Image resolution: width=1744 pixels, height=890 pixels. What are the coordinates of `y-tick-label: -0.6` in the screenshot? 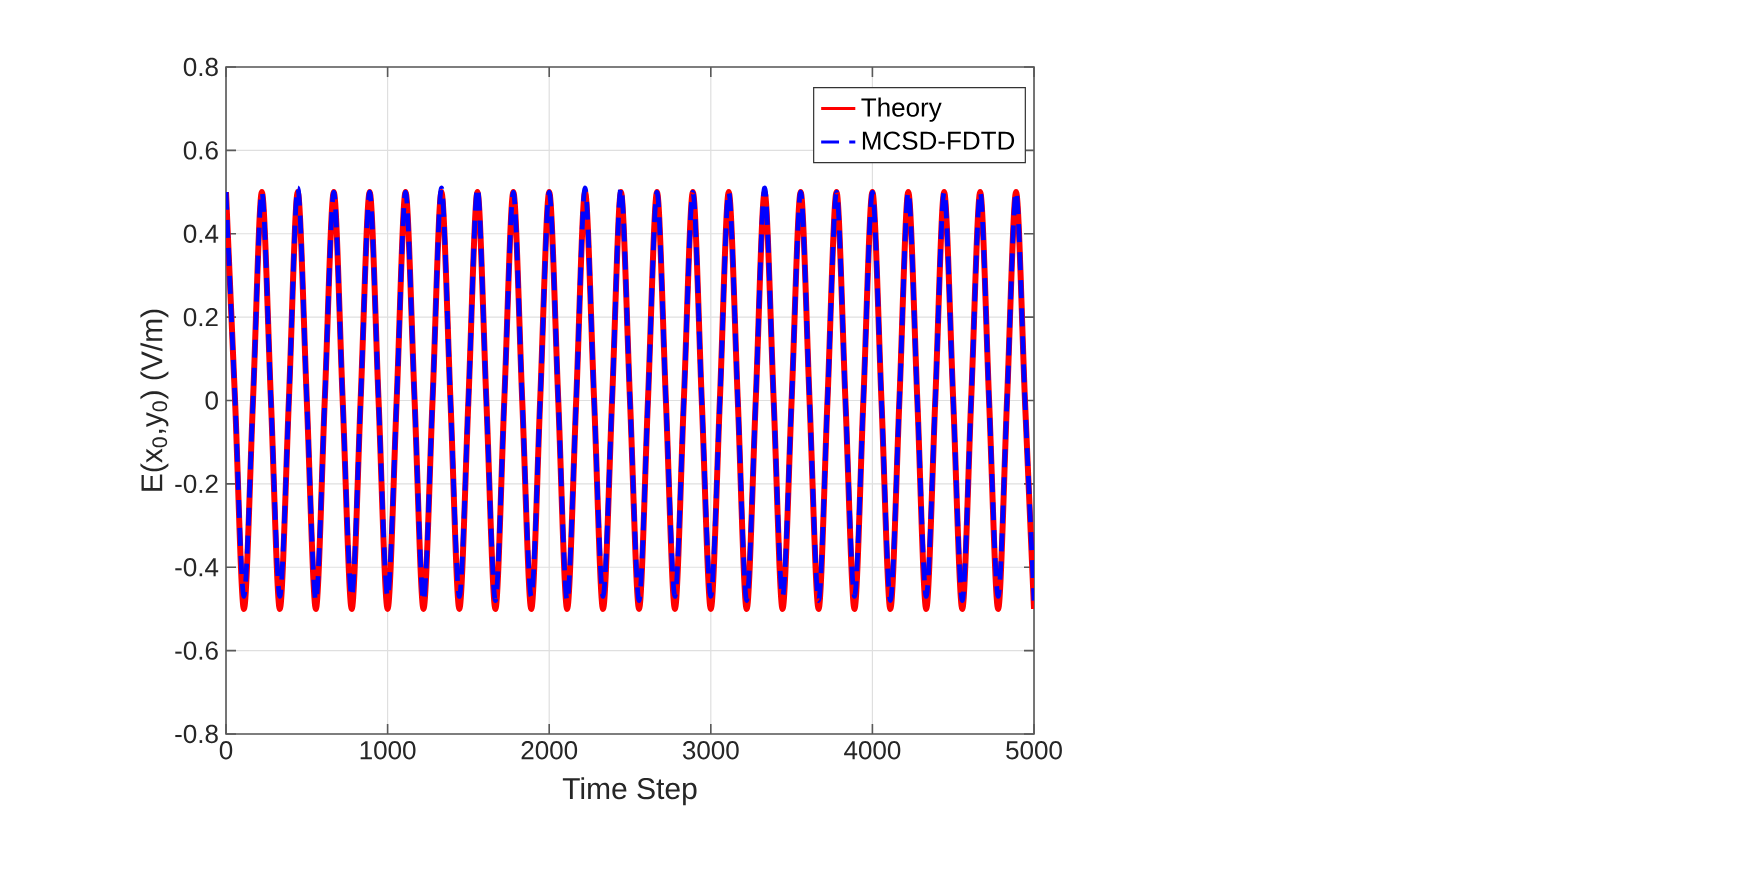 It's located at (196, 650).